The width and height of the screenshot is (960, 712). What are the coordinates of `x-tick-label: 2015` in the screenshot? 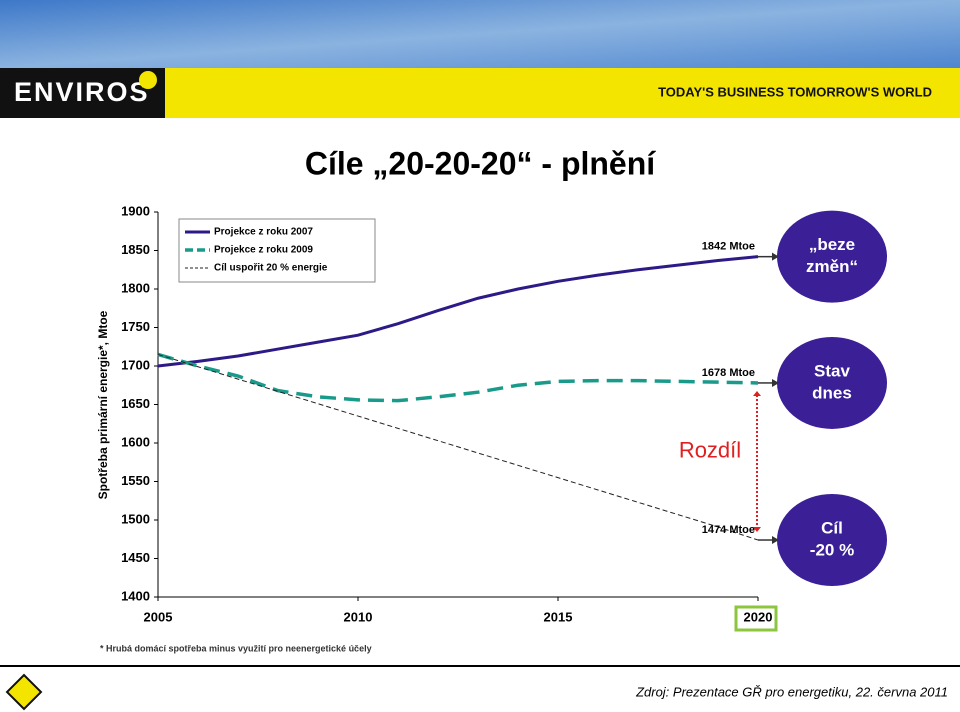 It's located at (558, 616).